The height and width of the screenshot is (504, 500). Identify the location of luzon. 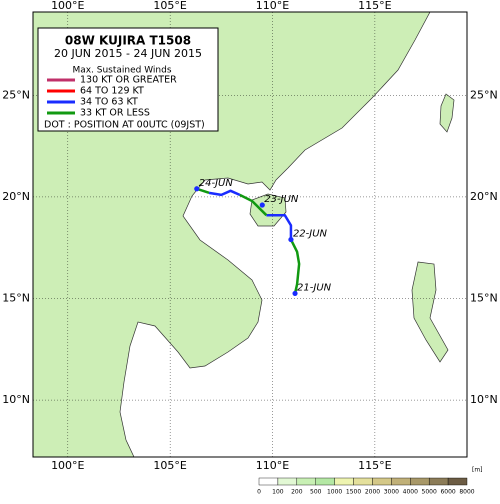
(430, 312).